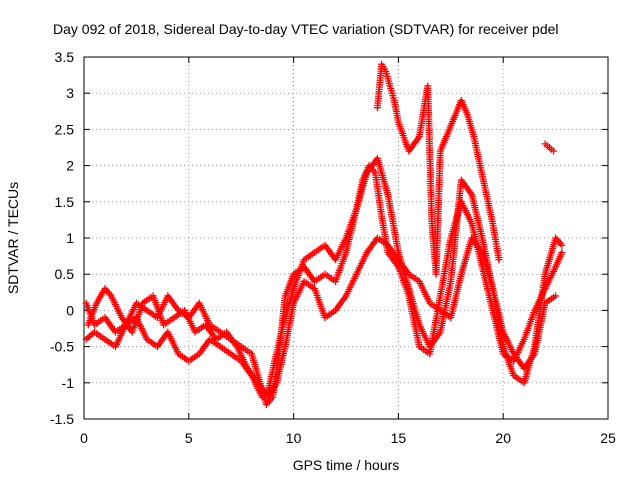  I want to click on y-tick-label: 2, so click(70, 166).